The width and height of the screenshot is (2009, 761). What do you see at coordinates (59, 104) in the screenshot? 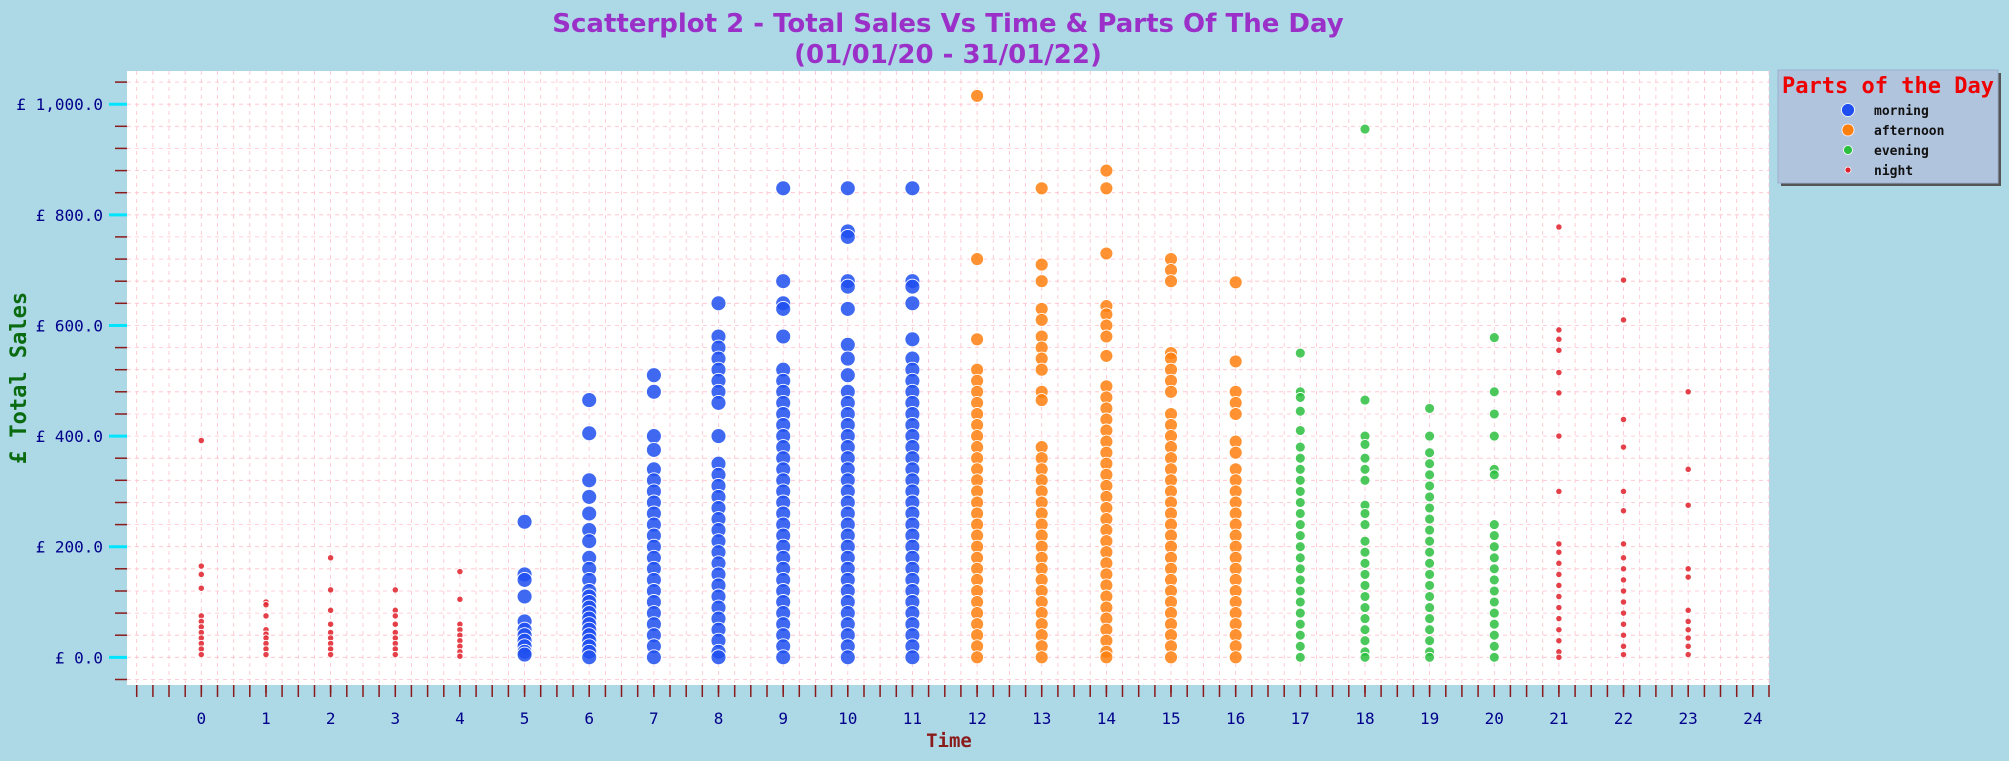
I see `y-tick-label: £ 1,000.0` at bounding box center [59, 104].